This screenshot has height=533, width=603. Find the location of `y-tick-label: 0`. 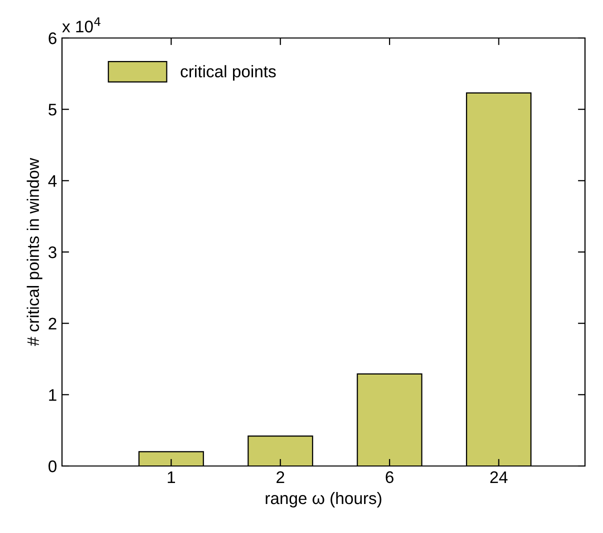

y-tick-label: 0 is located at coordinates (52, 466).